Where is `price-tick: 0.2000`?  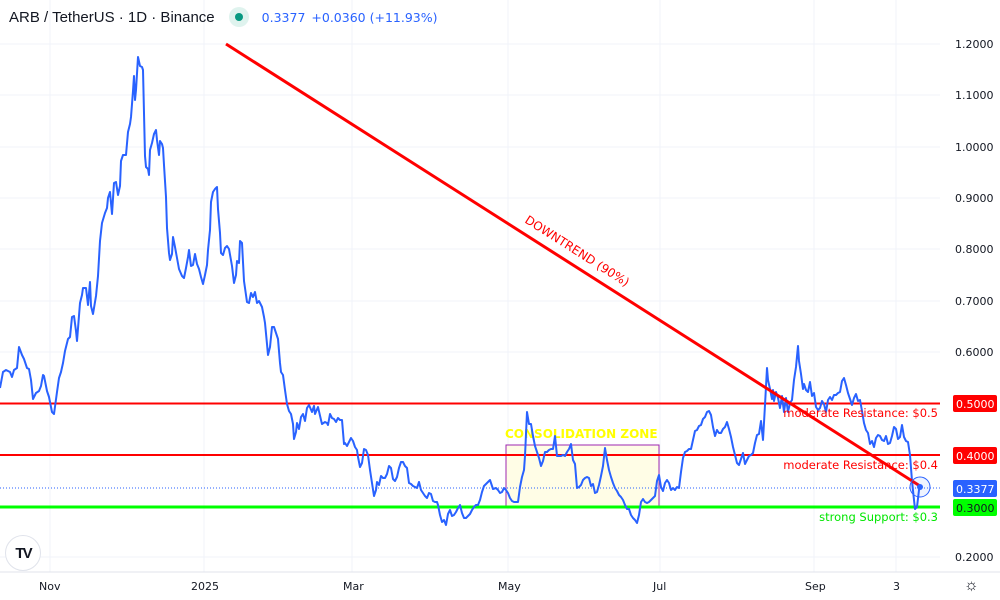
price-tick: 0.2000 is located at coordinates (974, 557).